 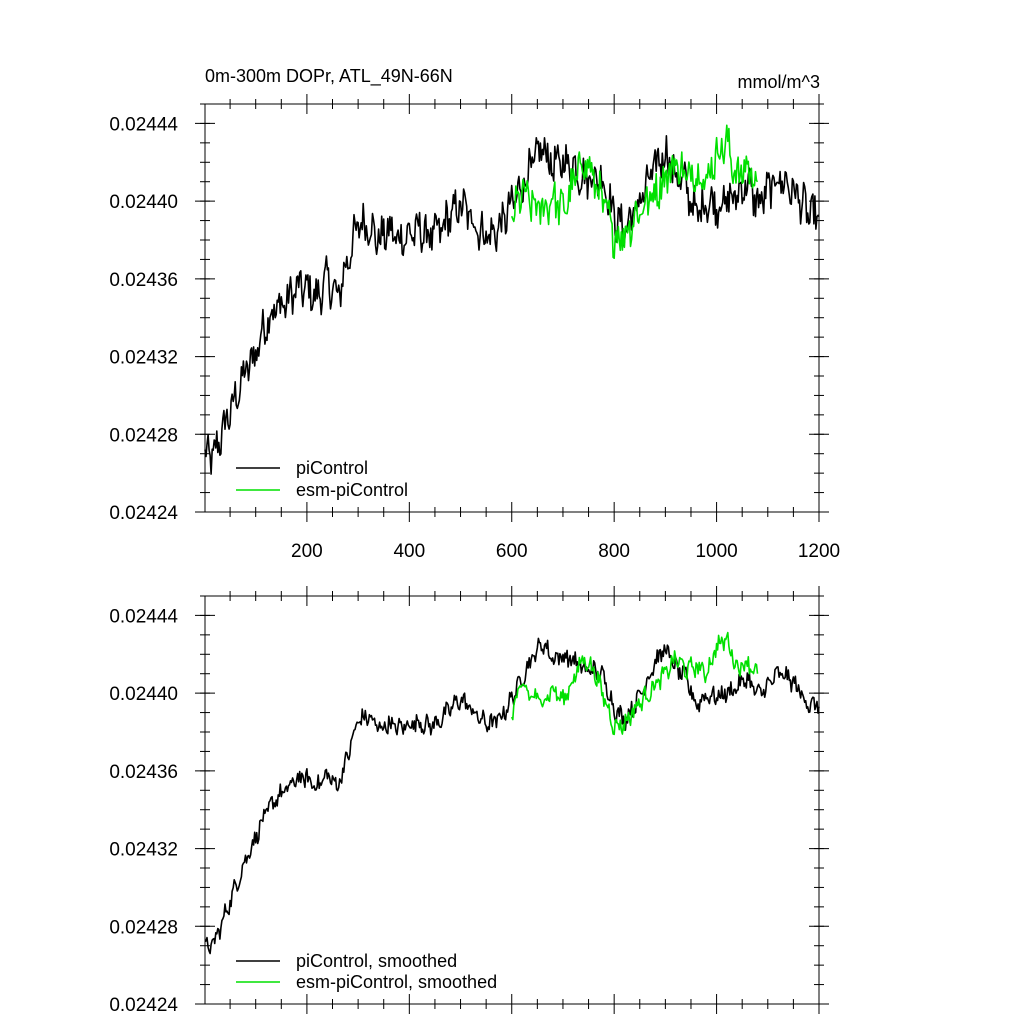 I want to click on units-label: mmol/m^3, so click(x=779, y=82).